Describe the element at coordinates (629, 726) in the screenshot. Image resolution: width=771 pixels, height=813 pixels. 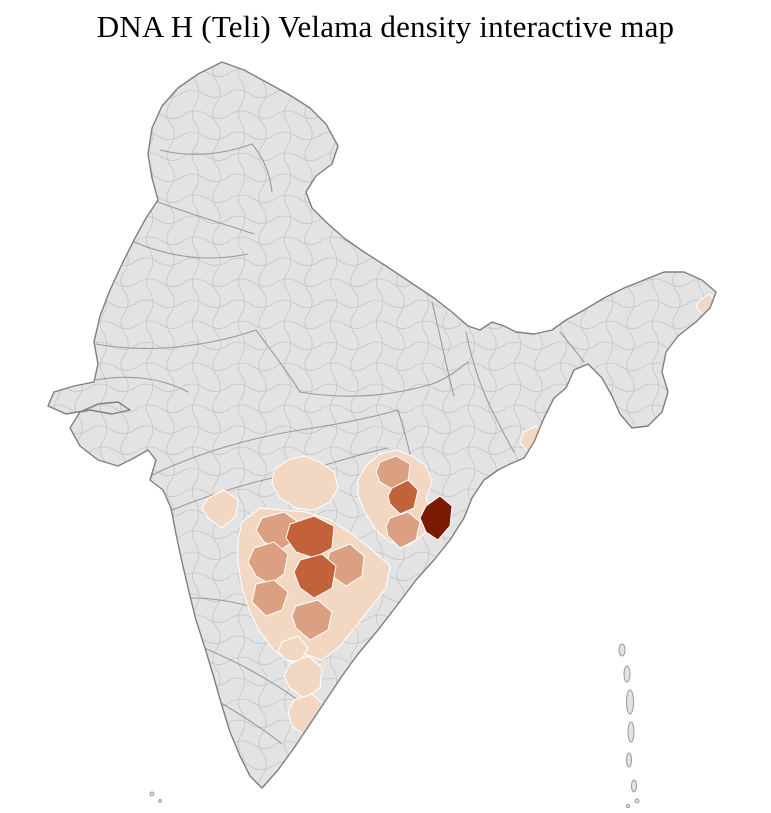
I see `andaman-islands` at that location.